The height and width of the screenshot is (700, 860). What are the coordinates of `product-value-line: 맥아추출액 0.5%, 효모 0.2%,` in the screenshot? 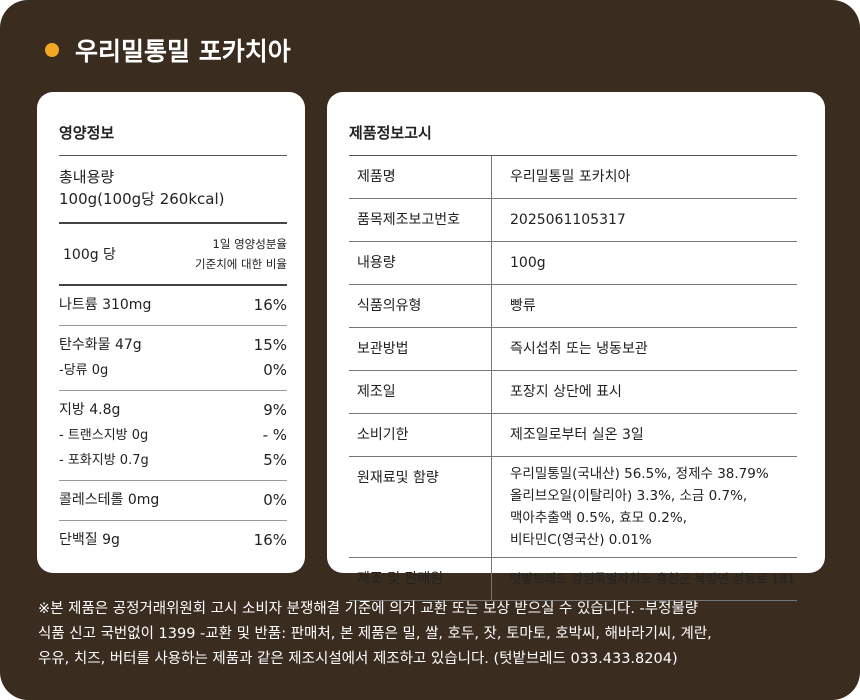 It's located at (598, 518).